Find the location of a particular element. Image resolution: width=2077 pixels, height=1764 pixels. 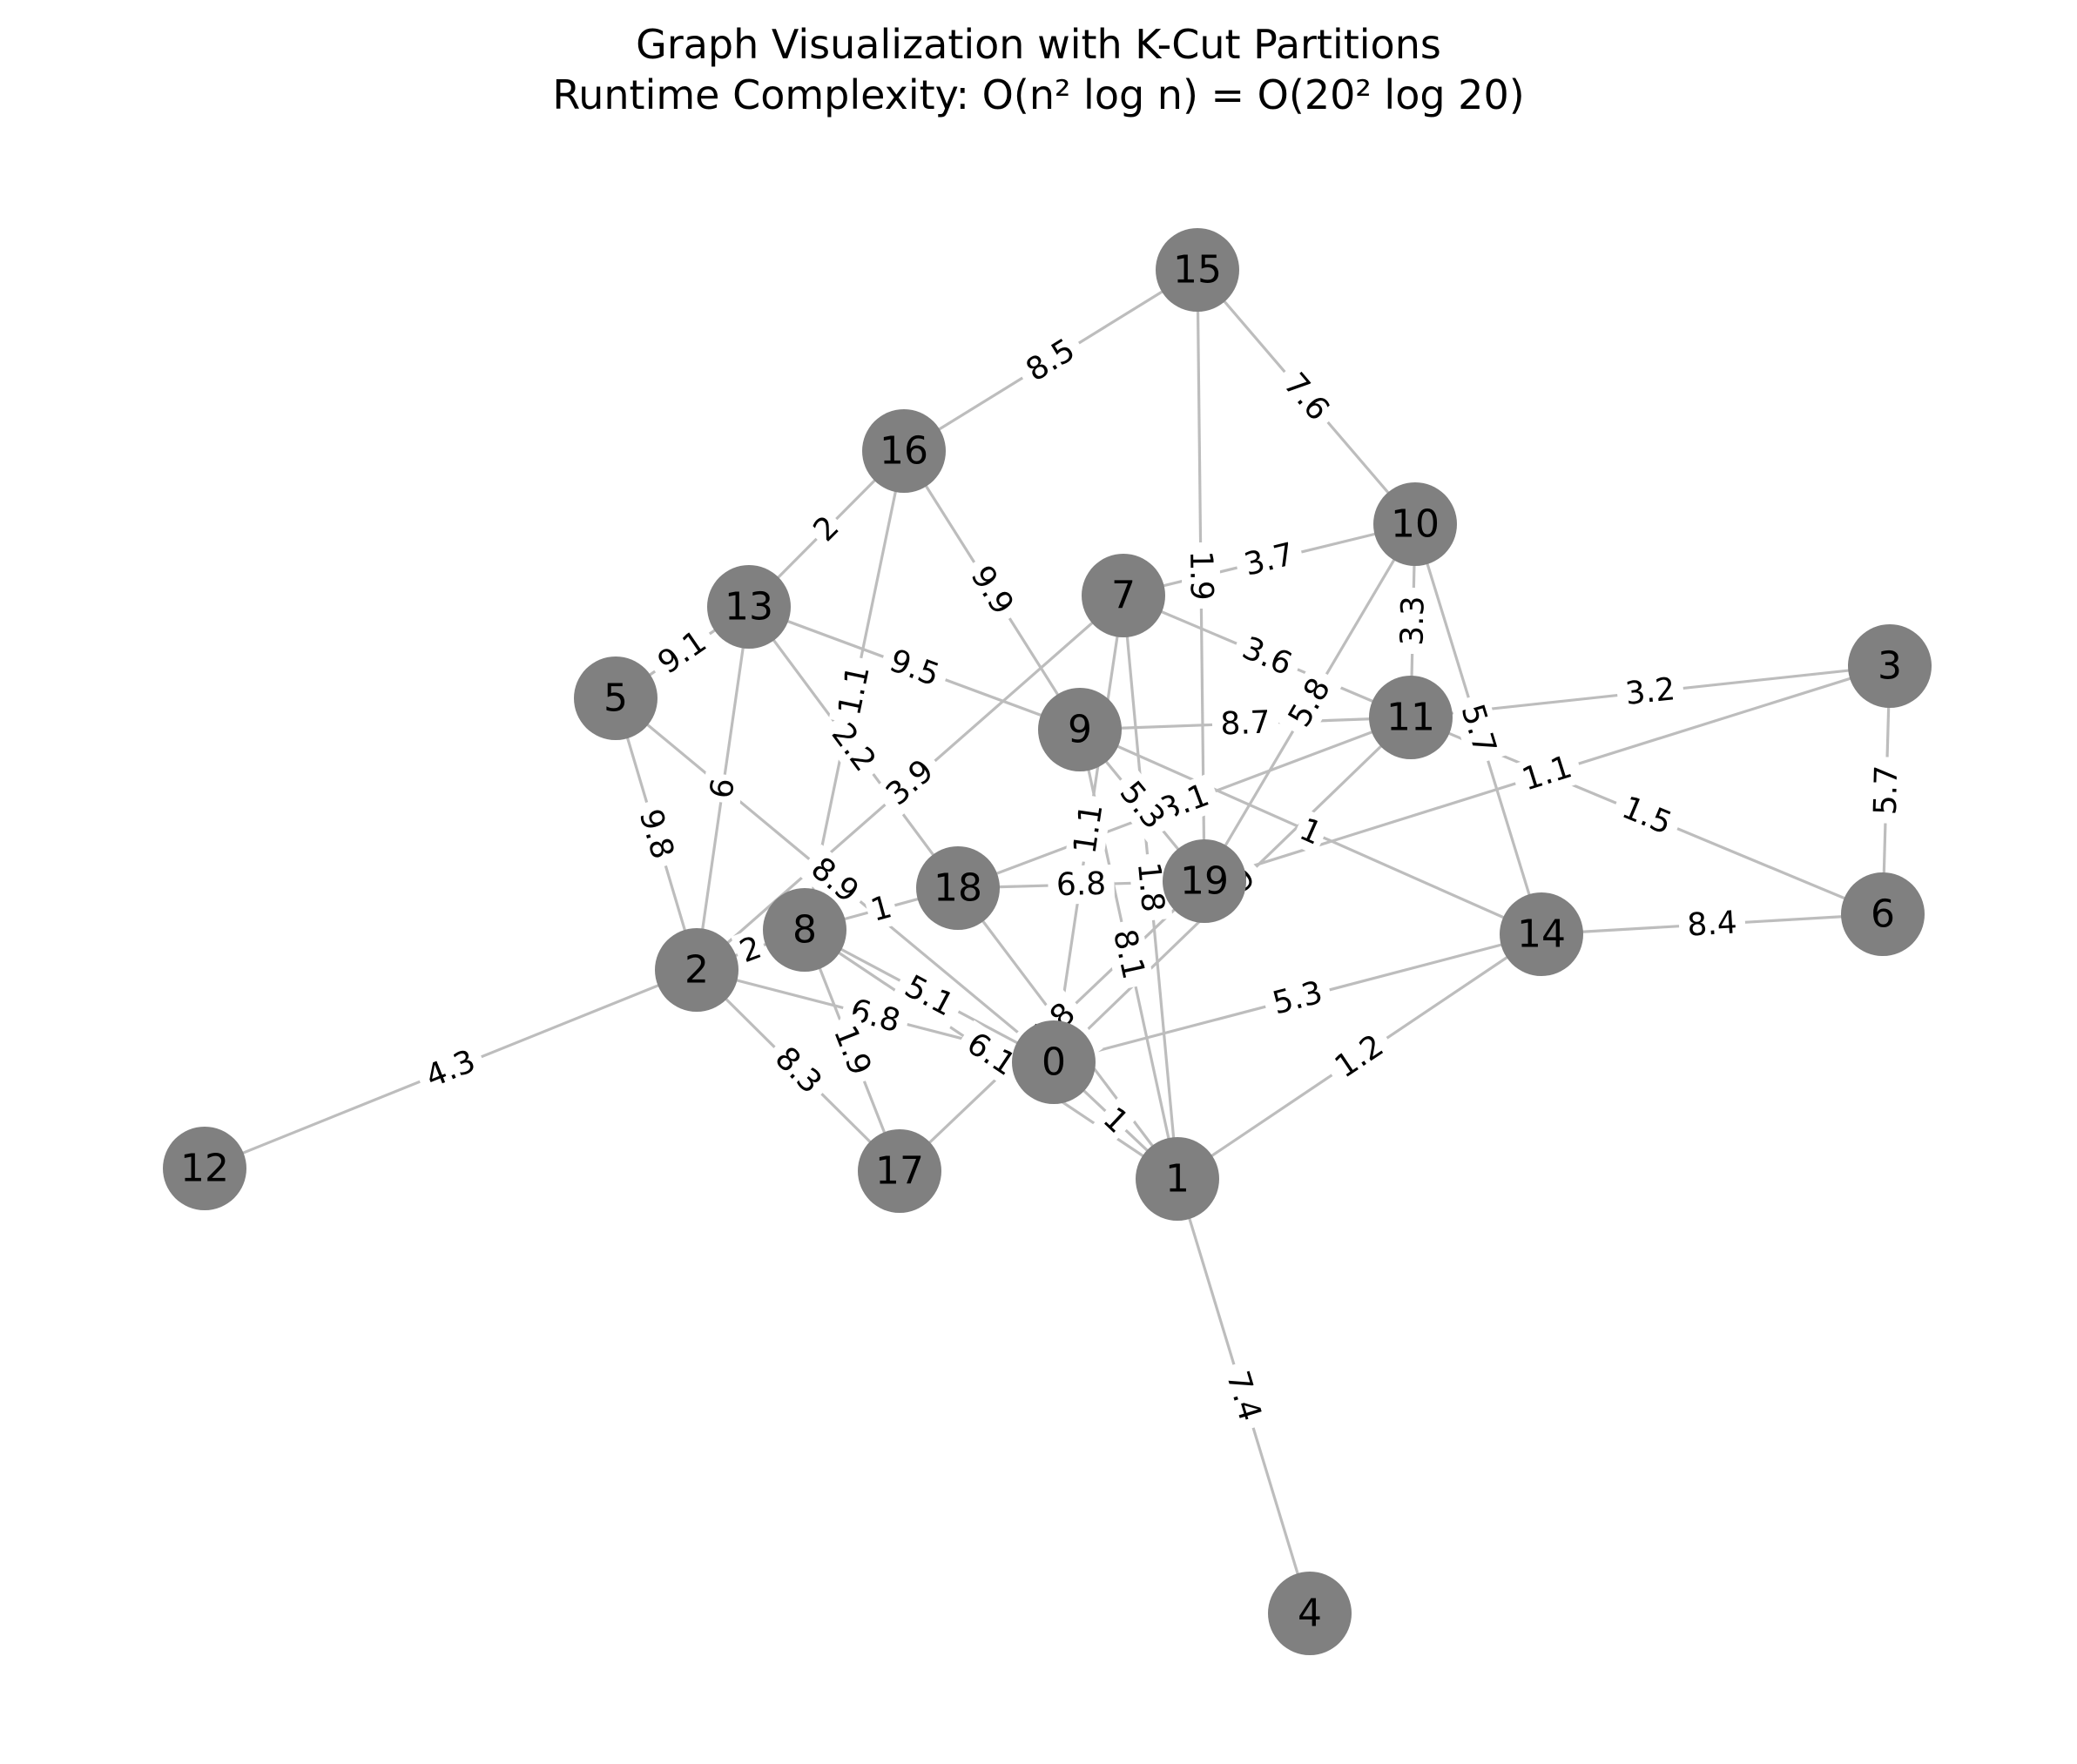

node-12: 12 is located at coordinates (204, 1168).